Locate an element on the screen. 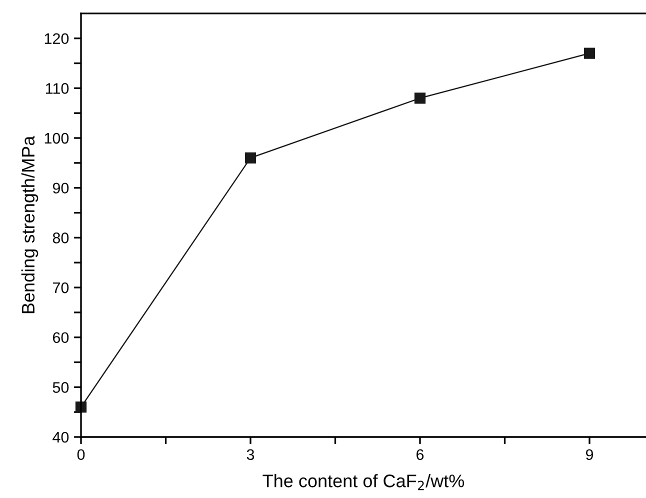 The image size is (646, 498). x-tick-label: 9 is located at coordinates (590, 454).